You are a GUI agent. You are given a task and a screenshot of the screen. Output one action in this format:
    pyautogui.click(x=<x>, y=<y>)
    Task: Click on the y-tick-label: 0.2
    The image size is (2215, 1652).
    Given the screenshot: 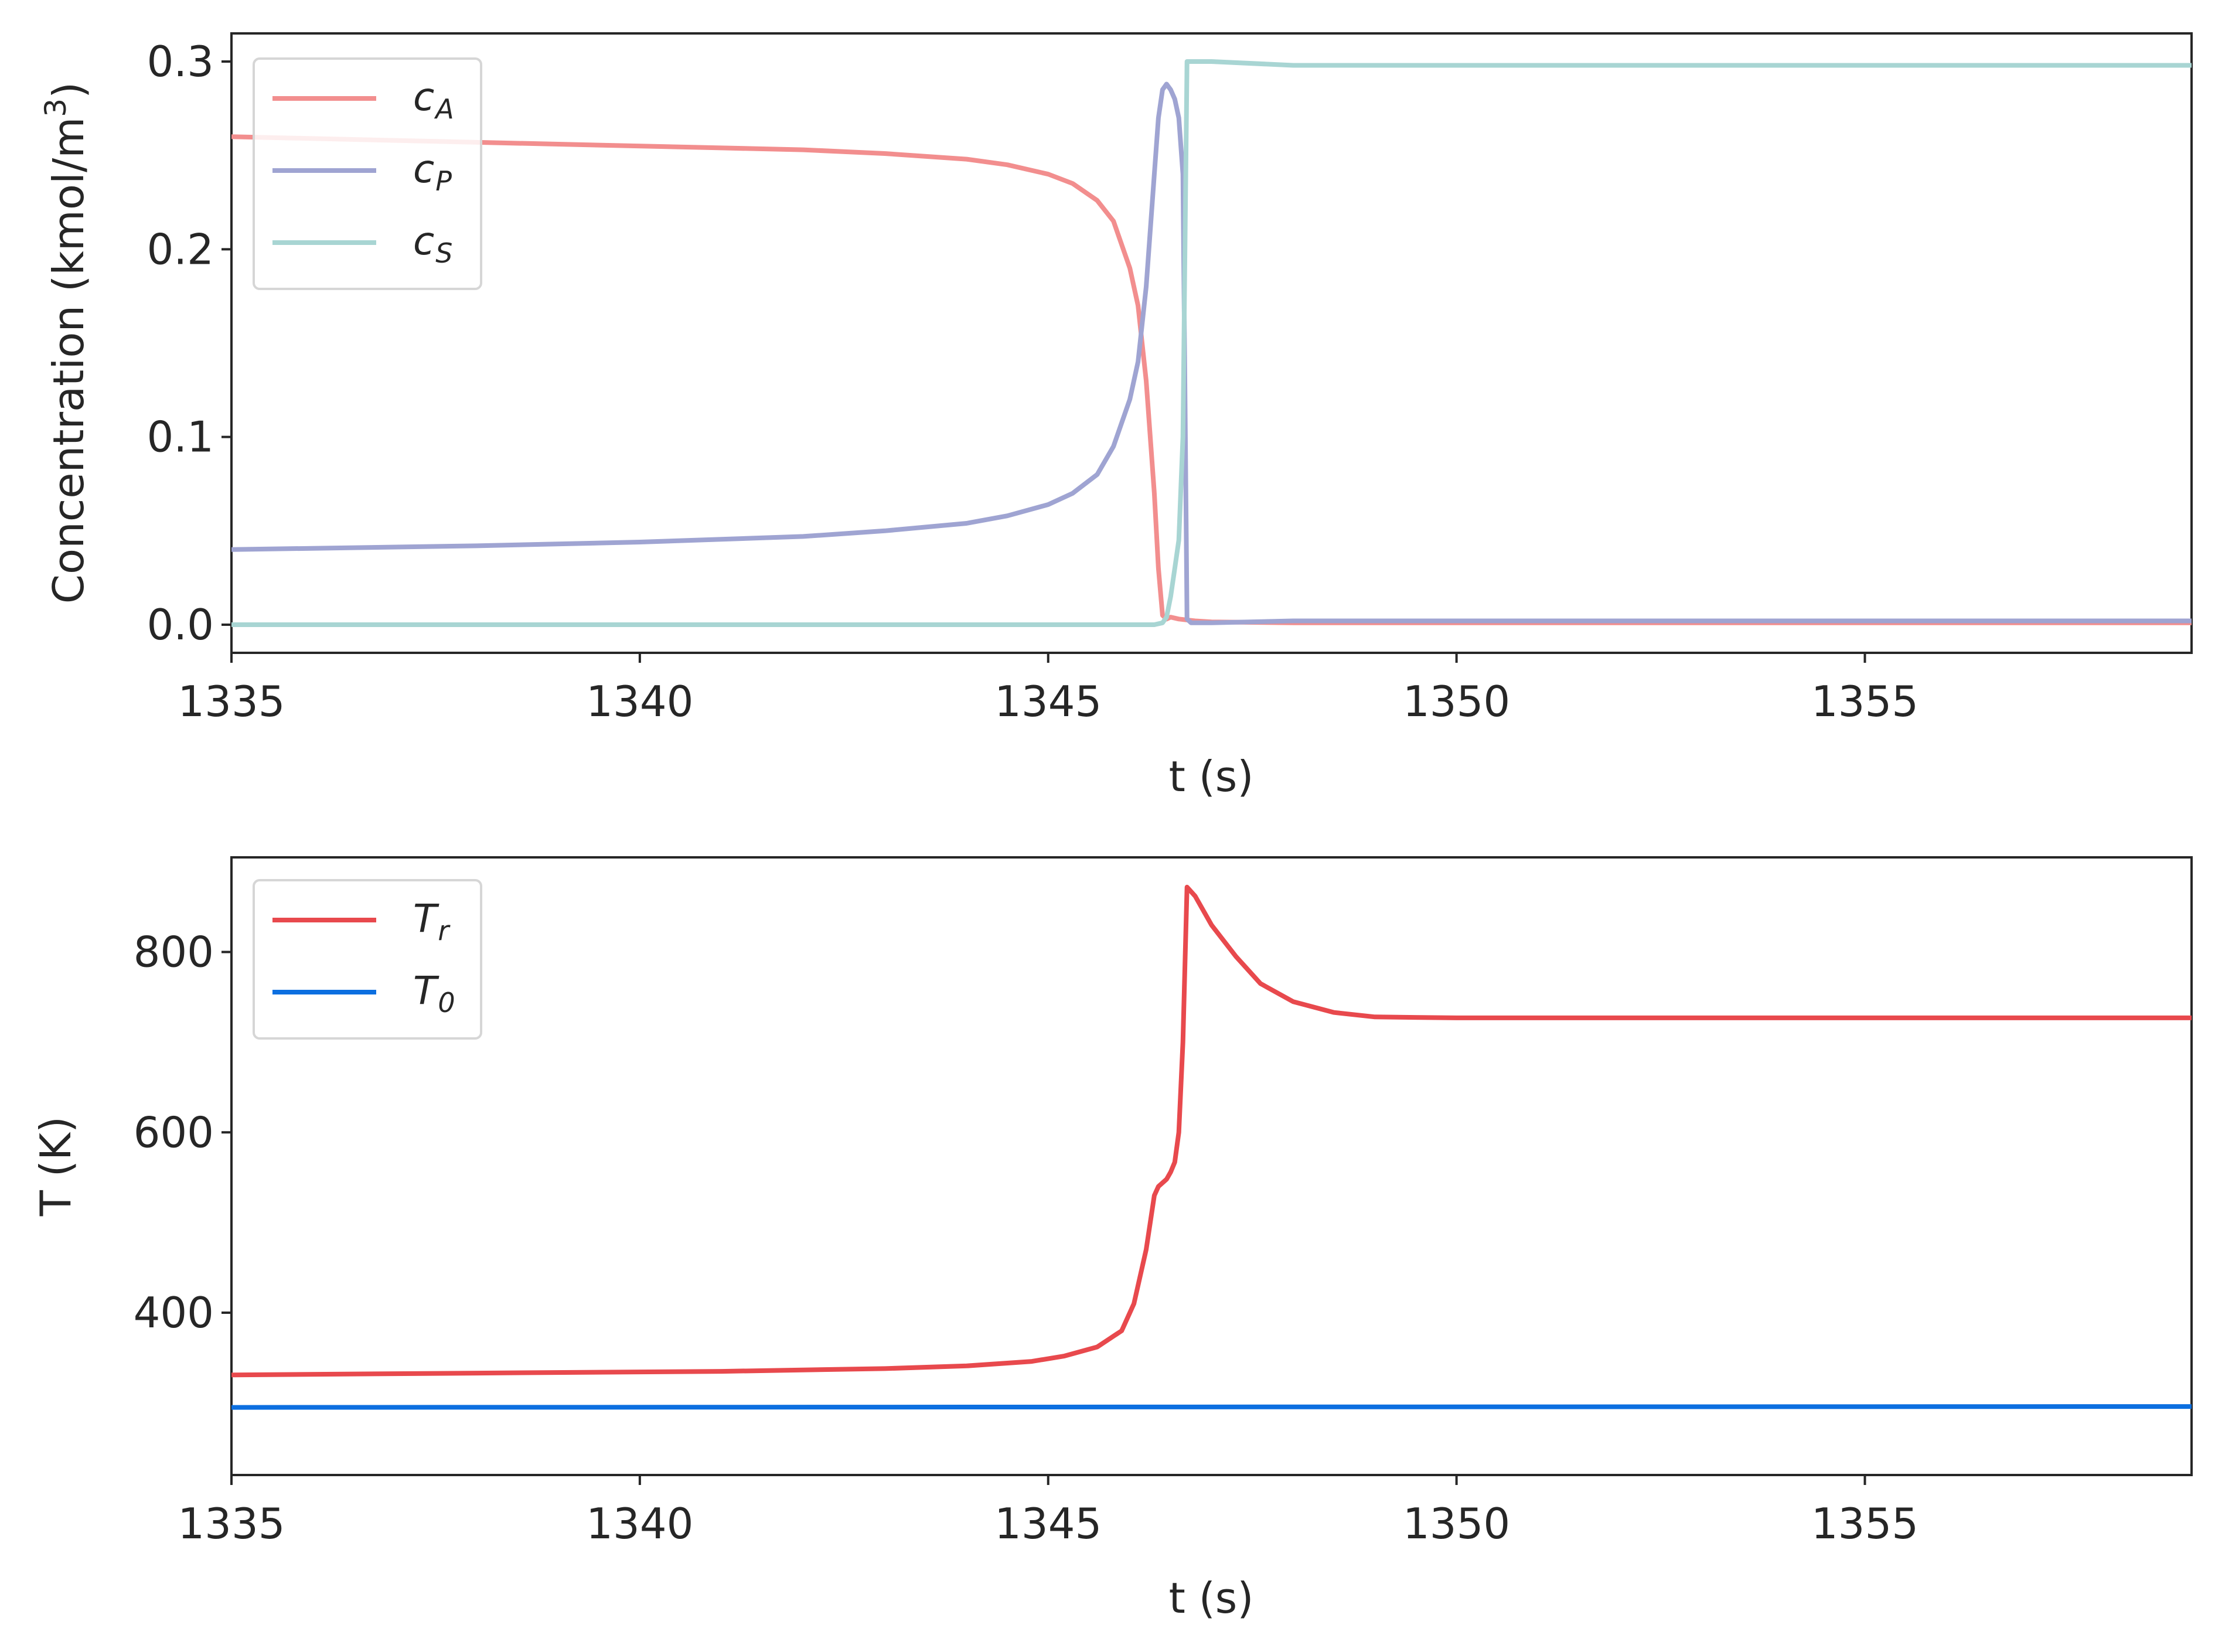 What is the action you would take?
    pyautogui.click(x=180, y=249)
    